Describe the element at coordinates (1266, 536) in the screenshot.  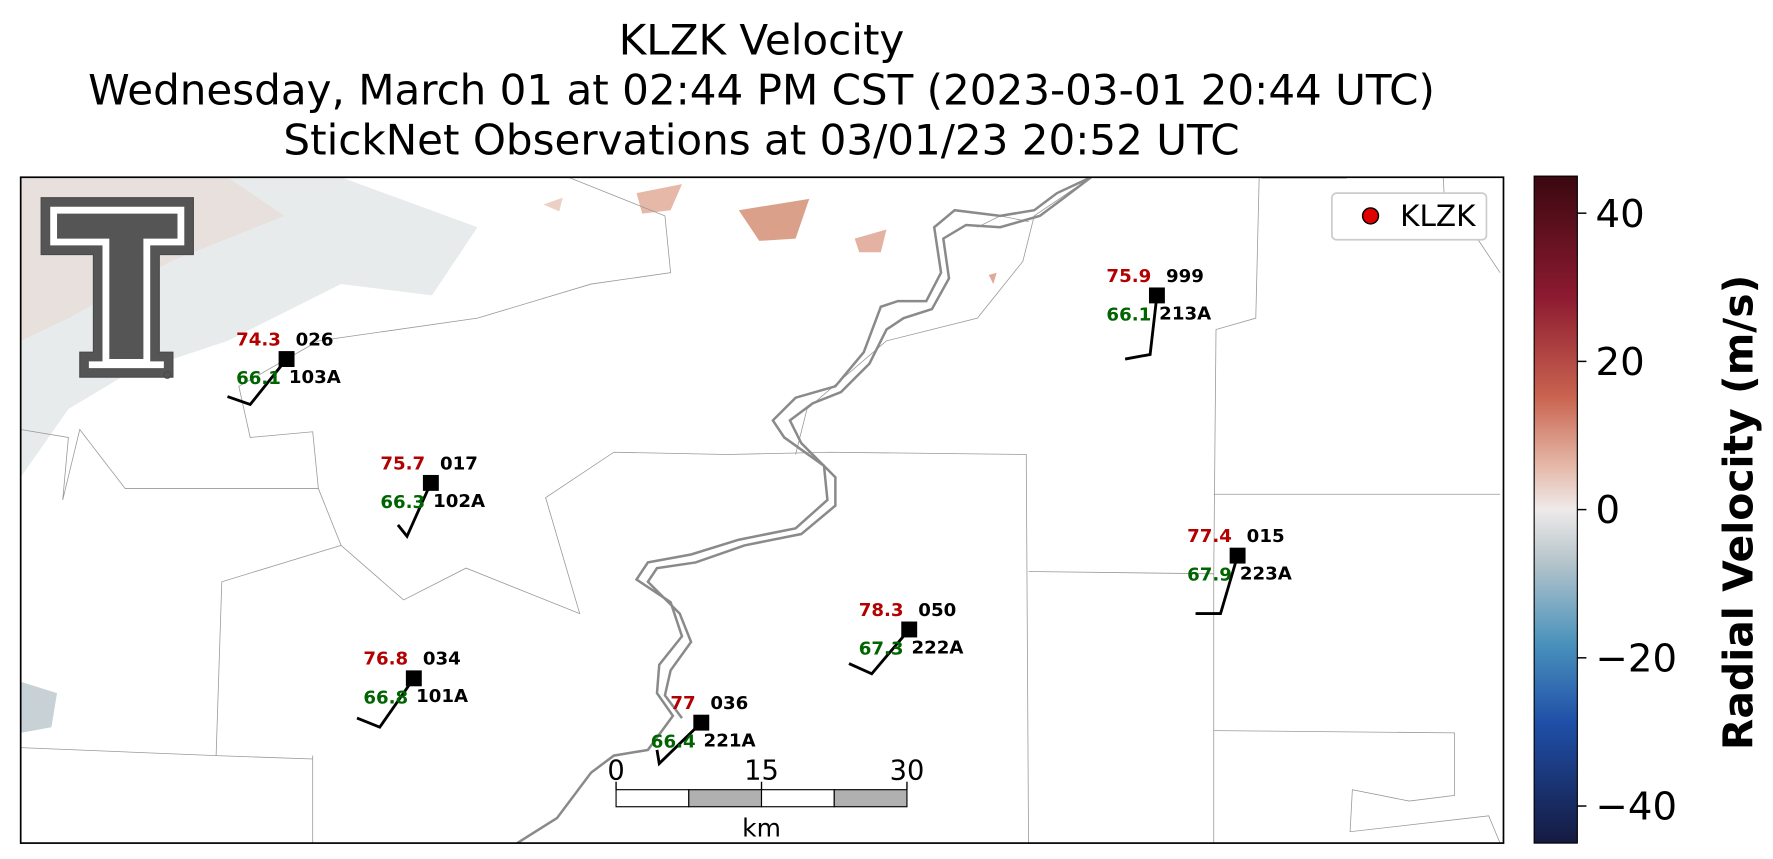
I see `pressure: 015` at that location.